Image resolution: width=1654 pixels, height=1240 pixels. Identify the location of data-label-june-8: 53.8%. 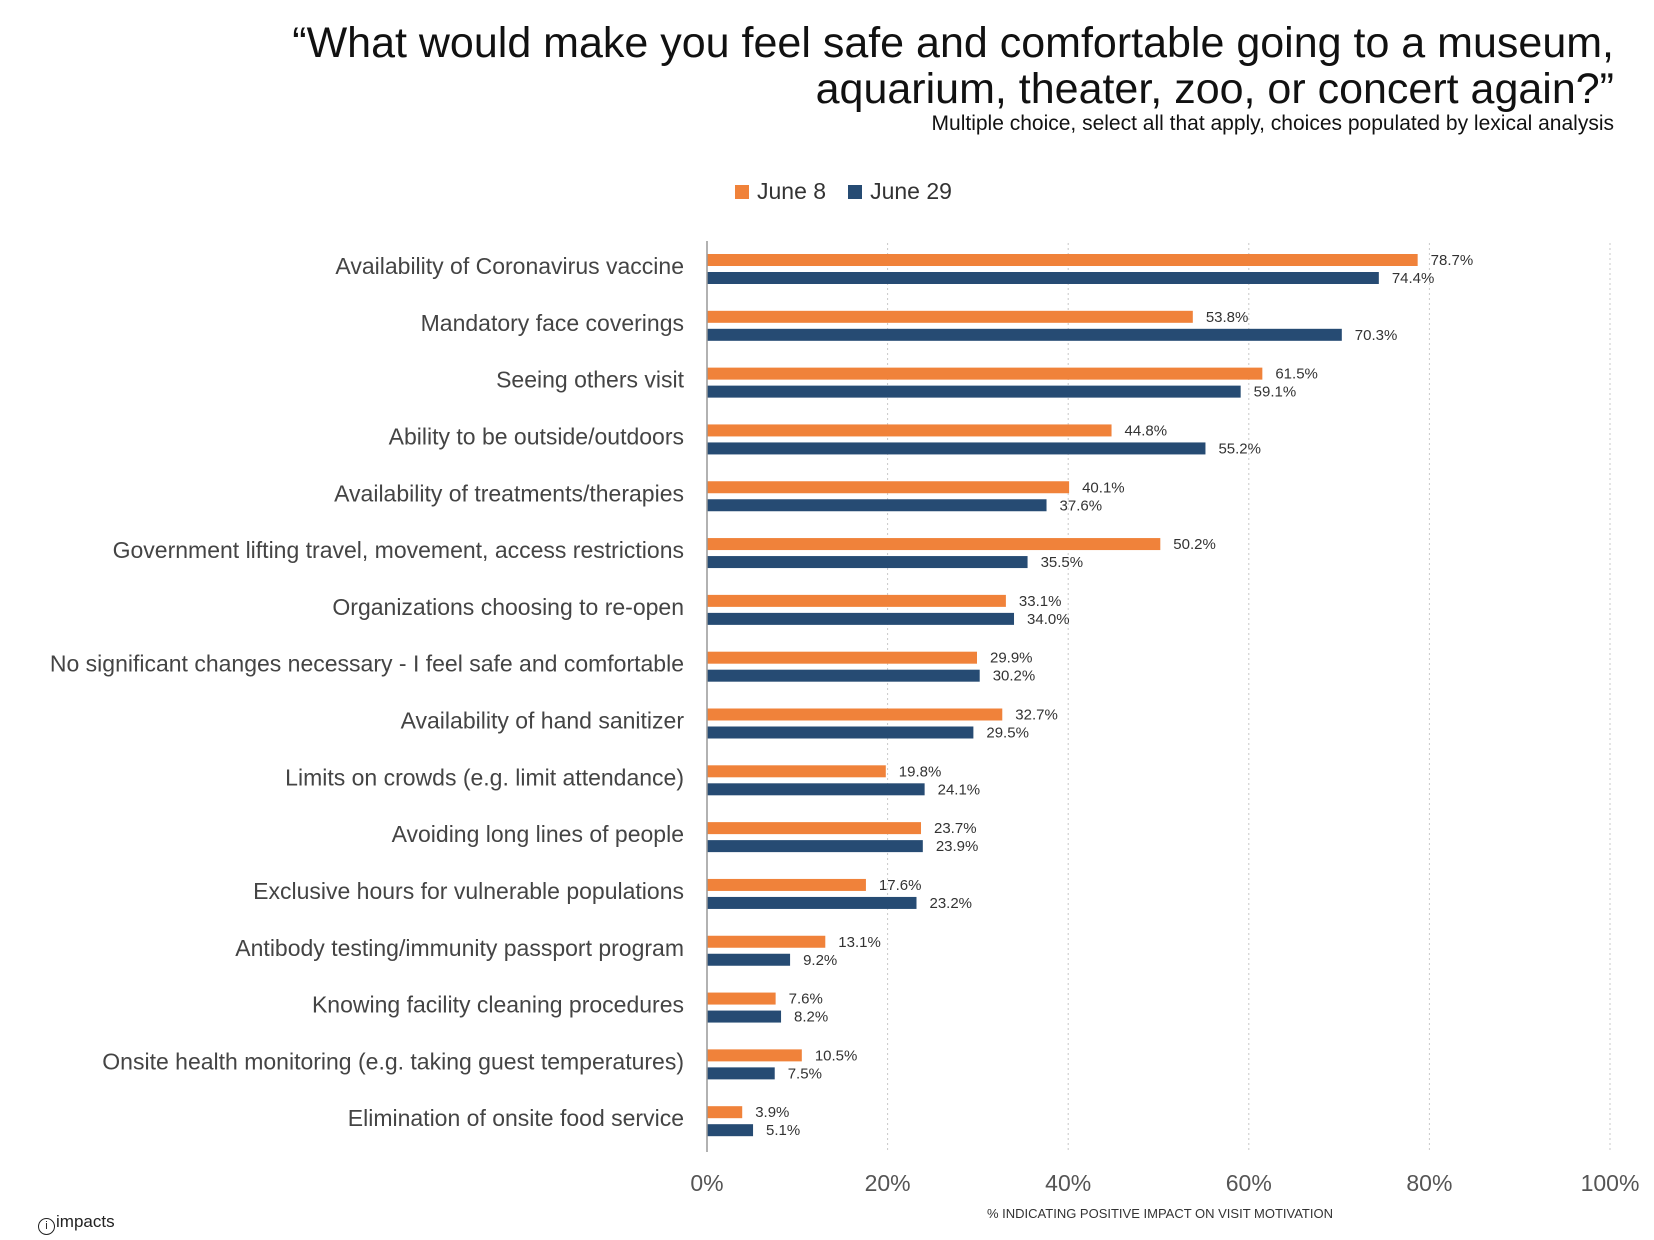
(1227, 317).